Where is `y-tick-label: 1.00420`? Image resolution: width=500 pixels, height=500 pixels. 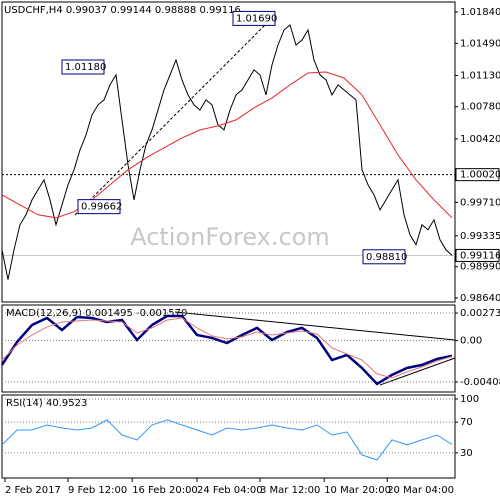
y-tick-label: 1.00420 is located at coordinates (480, 139).